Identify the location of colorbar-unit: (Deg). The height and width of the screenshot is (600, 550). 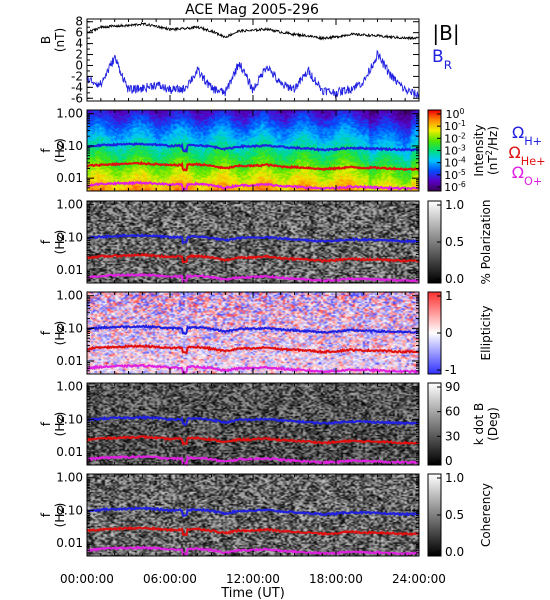
(493, 424).